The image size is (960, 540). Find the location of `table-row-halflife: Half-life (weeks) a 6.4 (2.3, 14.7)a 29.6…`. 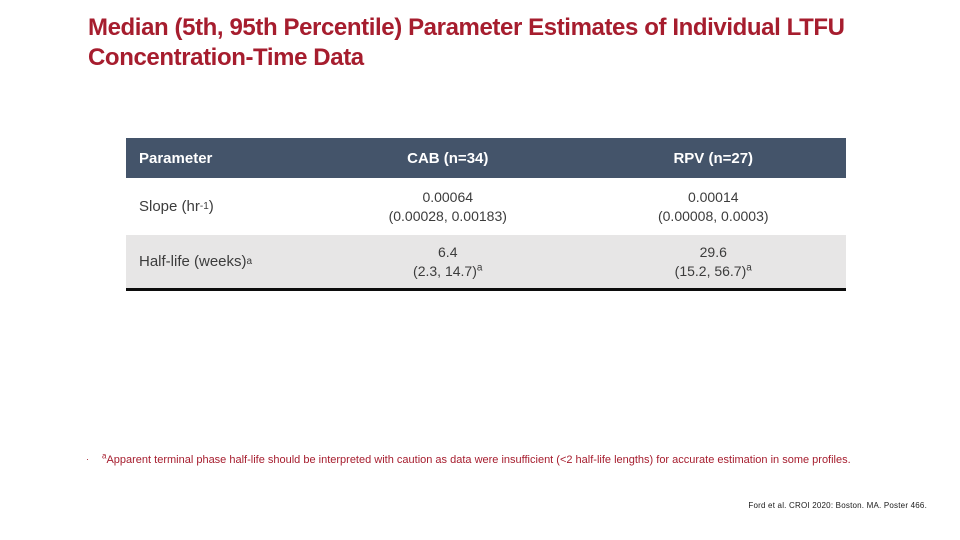

table-row-halflife: Half-life (weeks) a 6.4 (2.3, 14.7)a 29.6… is located at coordinates (486, 263).